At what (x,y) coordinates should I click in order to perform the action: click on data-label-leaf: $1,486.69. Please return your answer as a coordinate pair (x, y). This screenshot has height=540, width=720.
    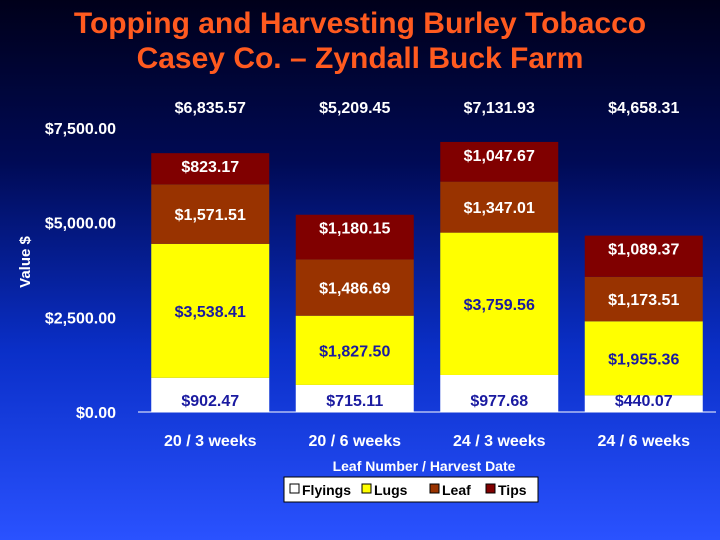
    Looking at the image, I should click on (354, 289).